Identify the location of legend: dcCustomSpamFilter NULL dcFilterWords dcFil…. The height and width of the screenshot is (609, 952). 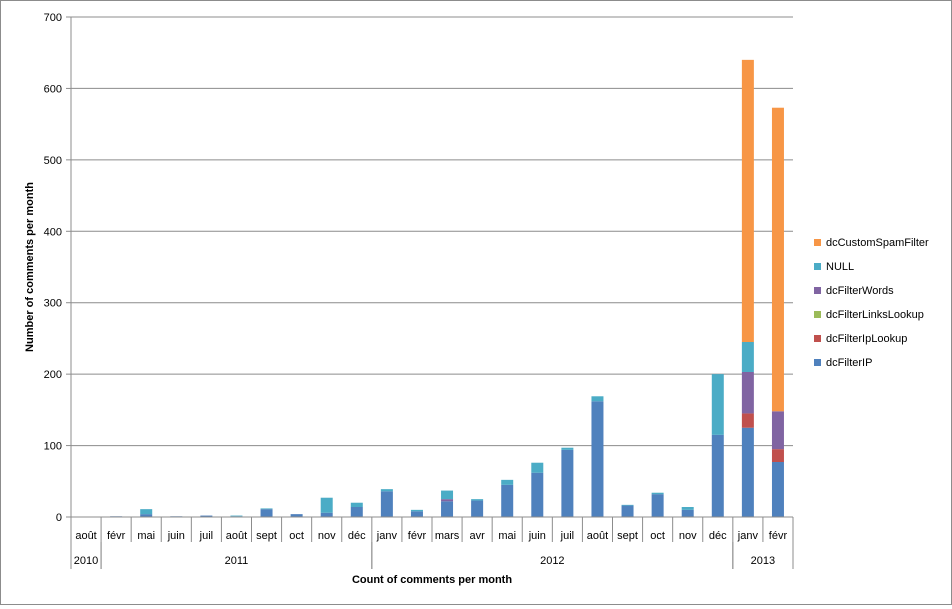
(871, 303).